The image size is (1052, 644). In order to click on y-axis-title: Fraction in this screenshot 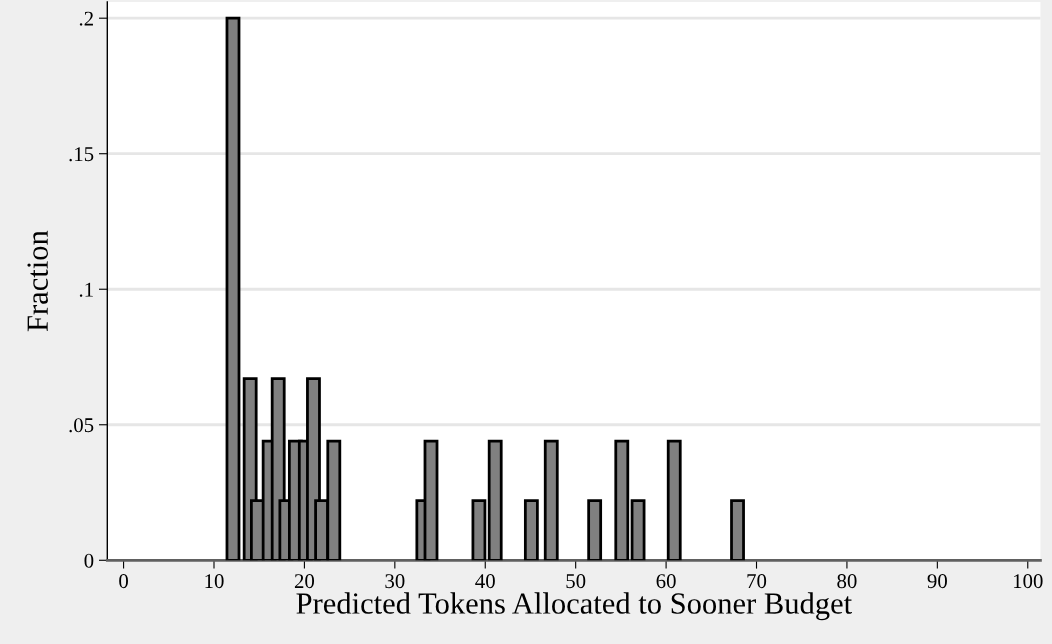, I will do `click(37, 281)`.